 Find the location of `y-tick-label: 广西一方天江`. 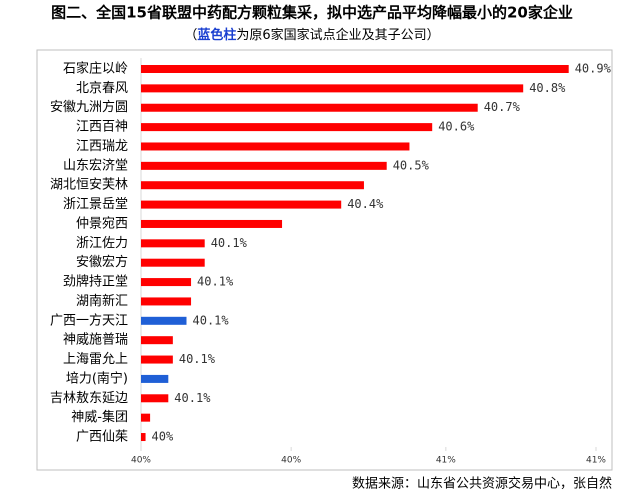

y-tick-label: 广西一方天江 is located at coordinates (89, 320).